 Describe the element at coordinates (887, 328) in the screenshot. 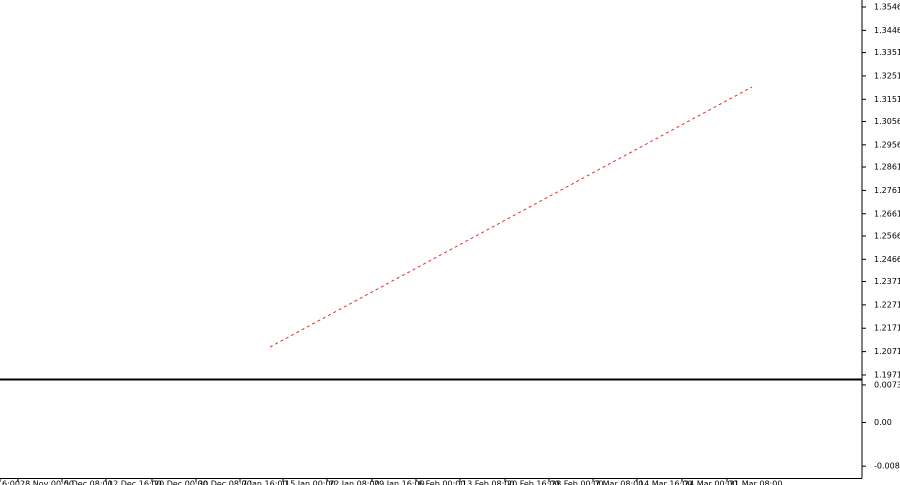

I see `y-tick-label: 1.2171` at that location.